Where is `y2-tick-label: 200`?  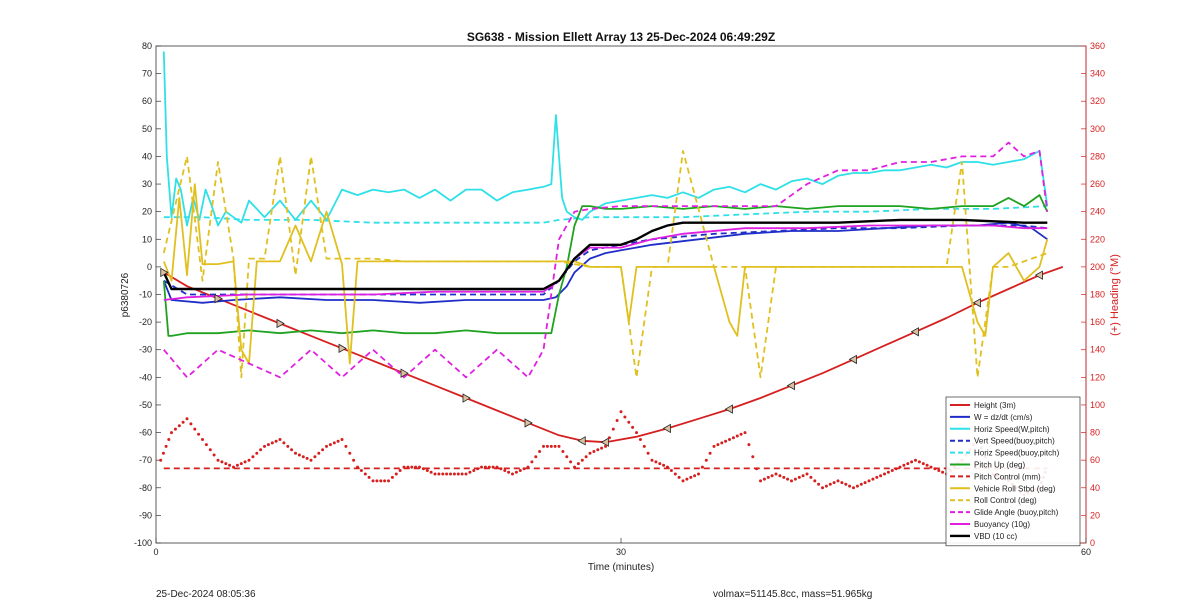
y2-tick-label: 200 is located at coordinates (1097, 267).